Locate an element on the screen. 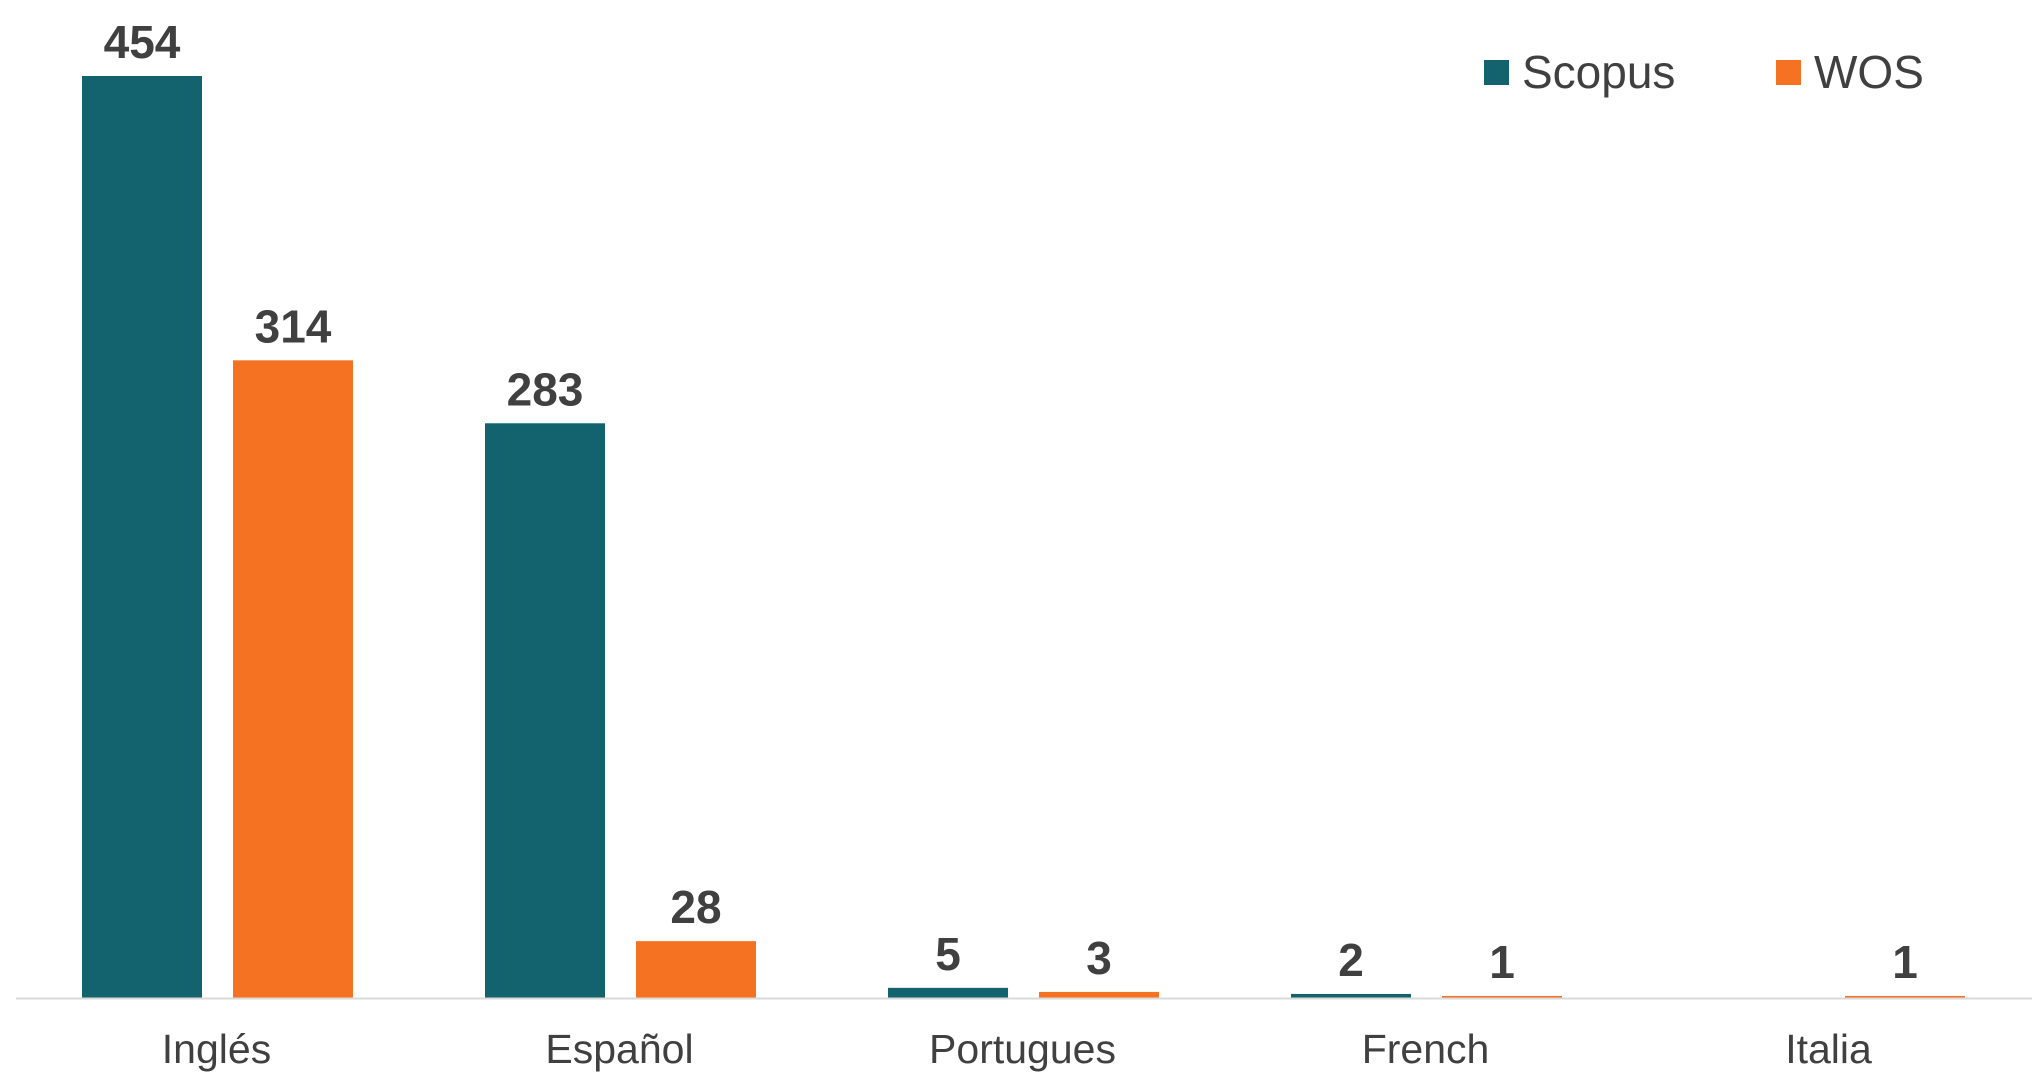 Image resolution: width=2032 pixels, height=1074 pixels. category-label-espanol: Español is located at coordinates (619, 1049).